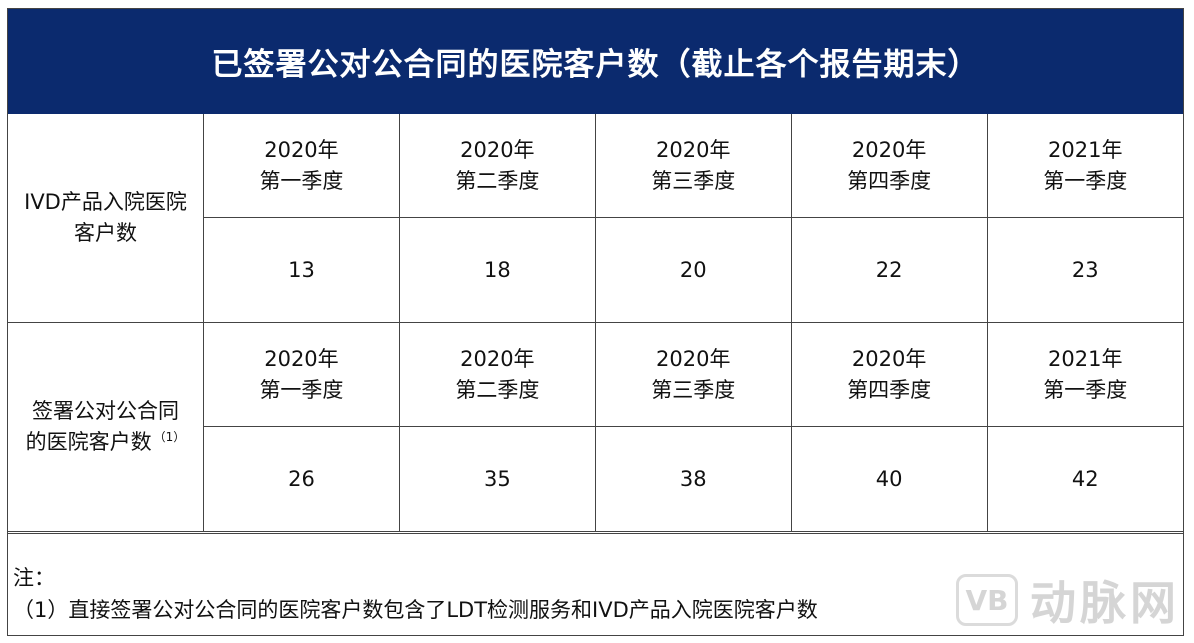 The image size is (1194, 643). Describe the element at coordinates (1105, 603) in the screenshot. I see `watermark-text: 动脉网` at that location.